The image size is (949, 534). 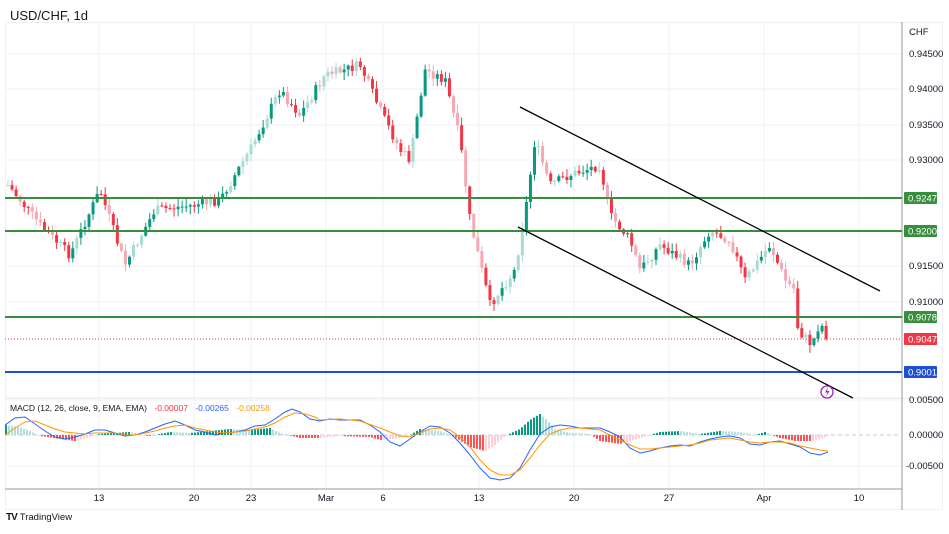 I want to click on svg-text: -0.00500, so click(x=925, y=466).